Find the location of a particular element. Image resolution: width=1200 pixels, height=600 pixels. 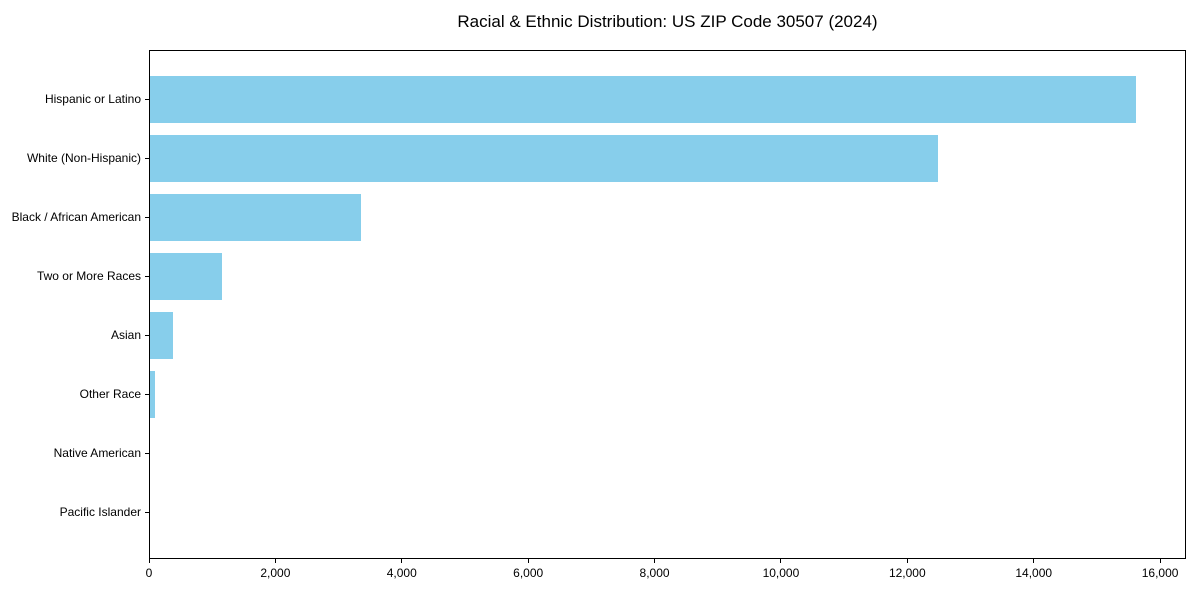

y-axis-label: Asian is located at coordinates (125, 334).